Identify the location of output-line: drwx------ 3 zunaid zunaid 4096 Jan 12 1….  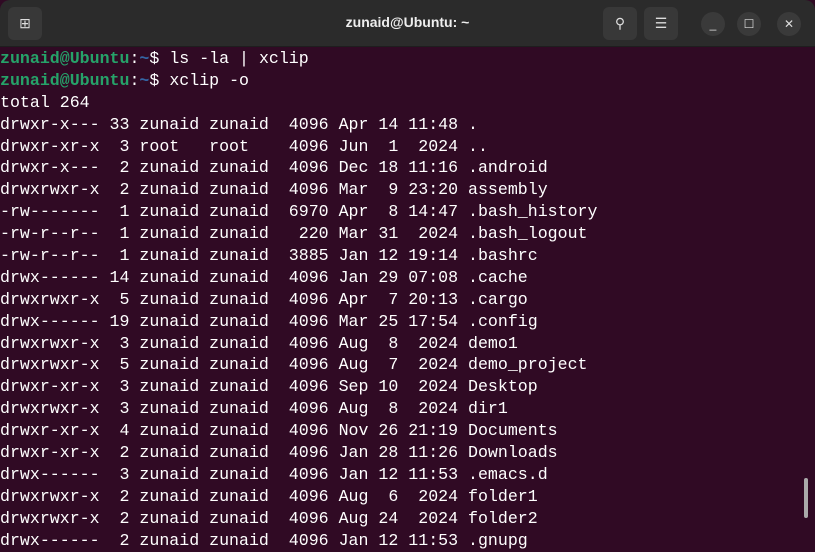
(274, 474).